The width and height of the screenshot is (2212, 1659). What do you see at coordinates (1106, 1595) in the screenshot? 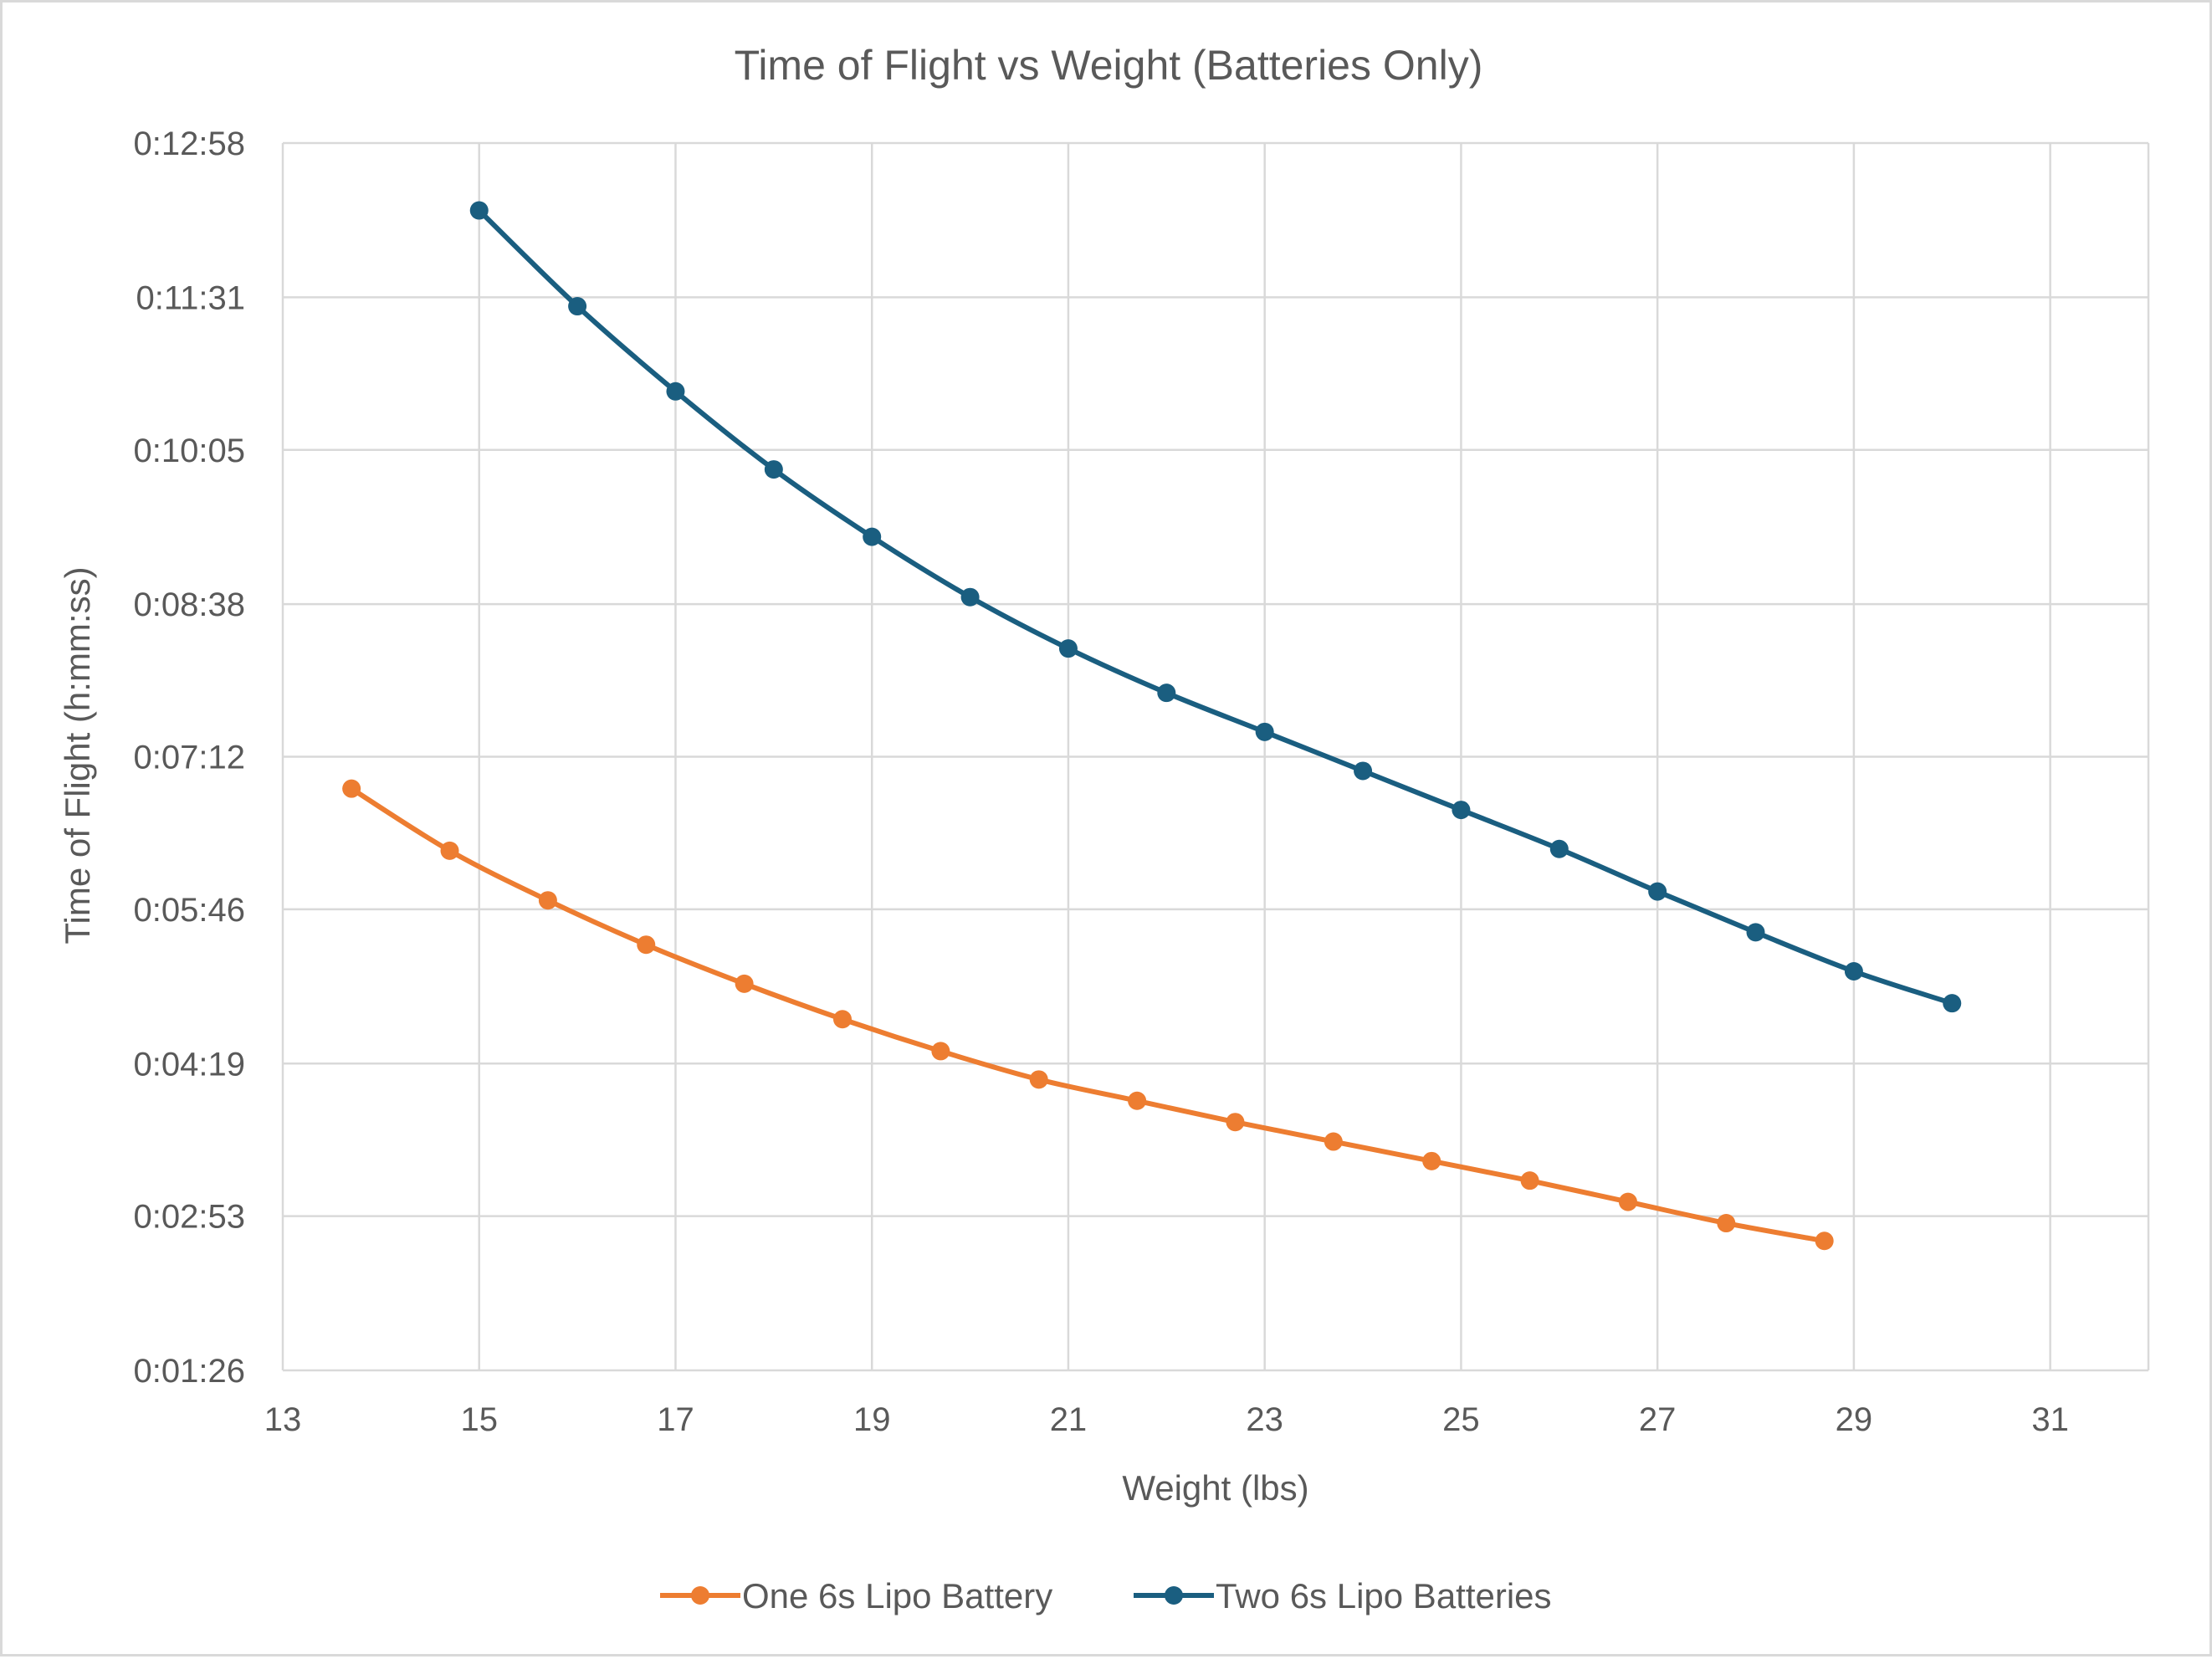
I see `legend: One 6s Lipo Battery Two 6s Lipo Batteries` at bounding box center [1106, 1595].